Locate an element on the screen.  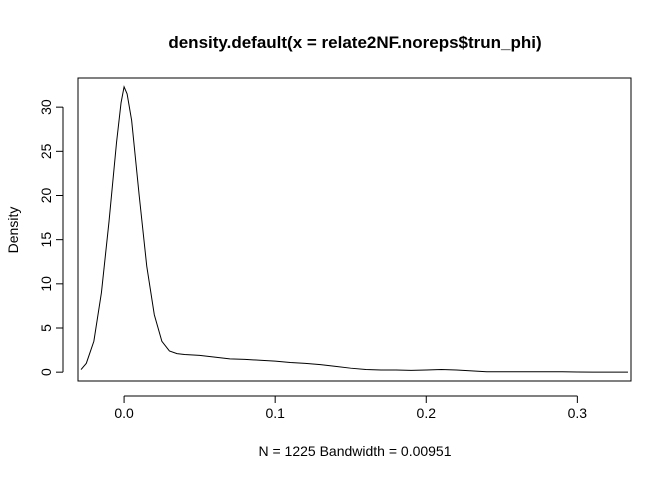
y-axis-label: Density is located at coordinates (13, 230).